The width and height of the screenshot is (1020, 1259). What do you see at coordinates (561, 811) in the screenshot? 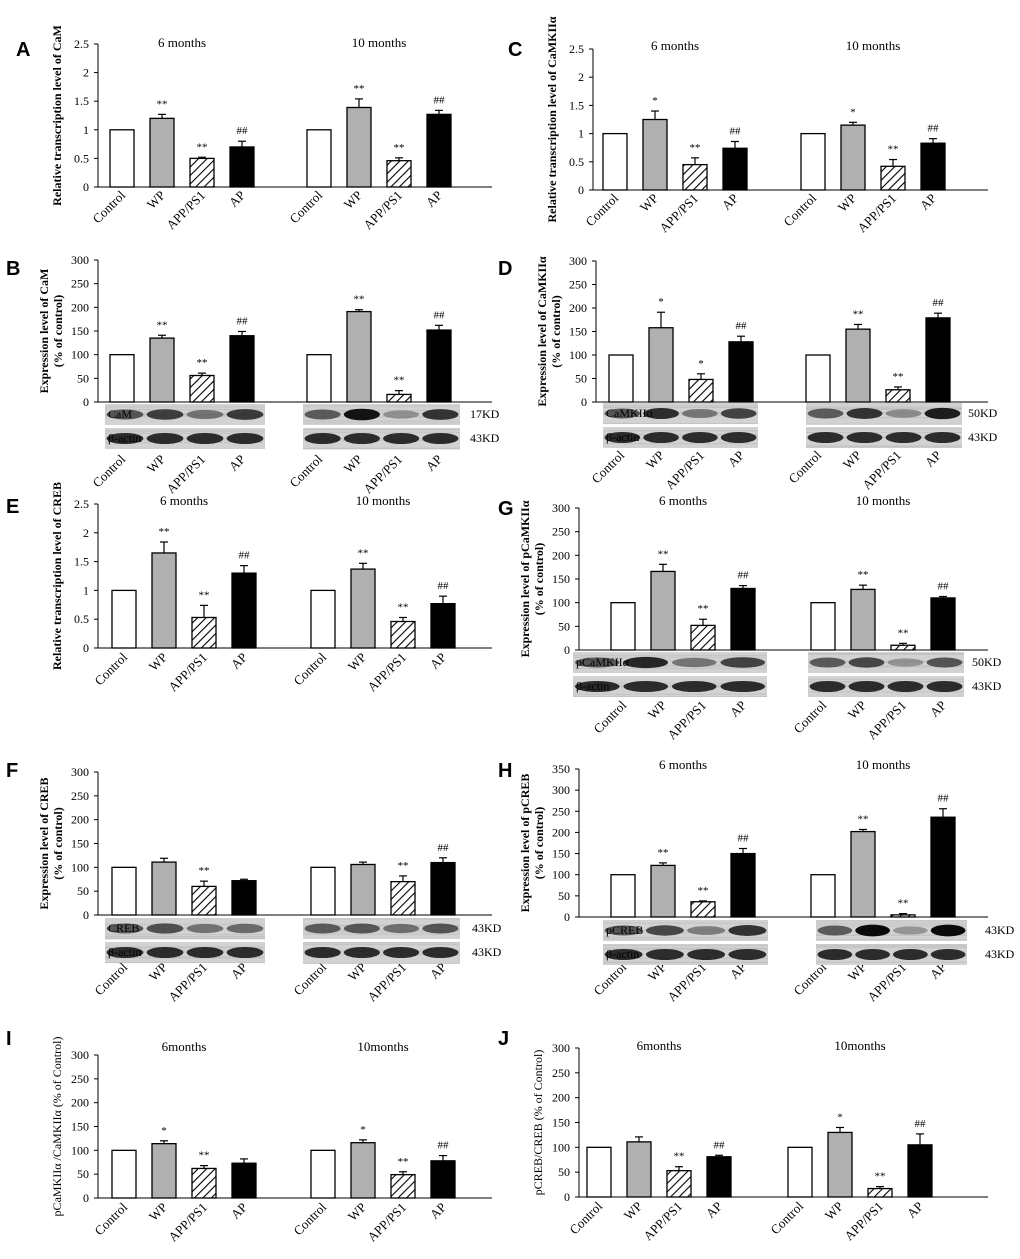
I see `y-tick-label: 250` at bounding box center [561, 811].